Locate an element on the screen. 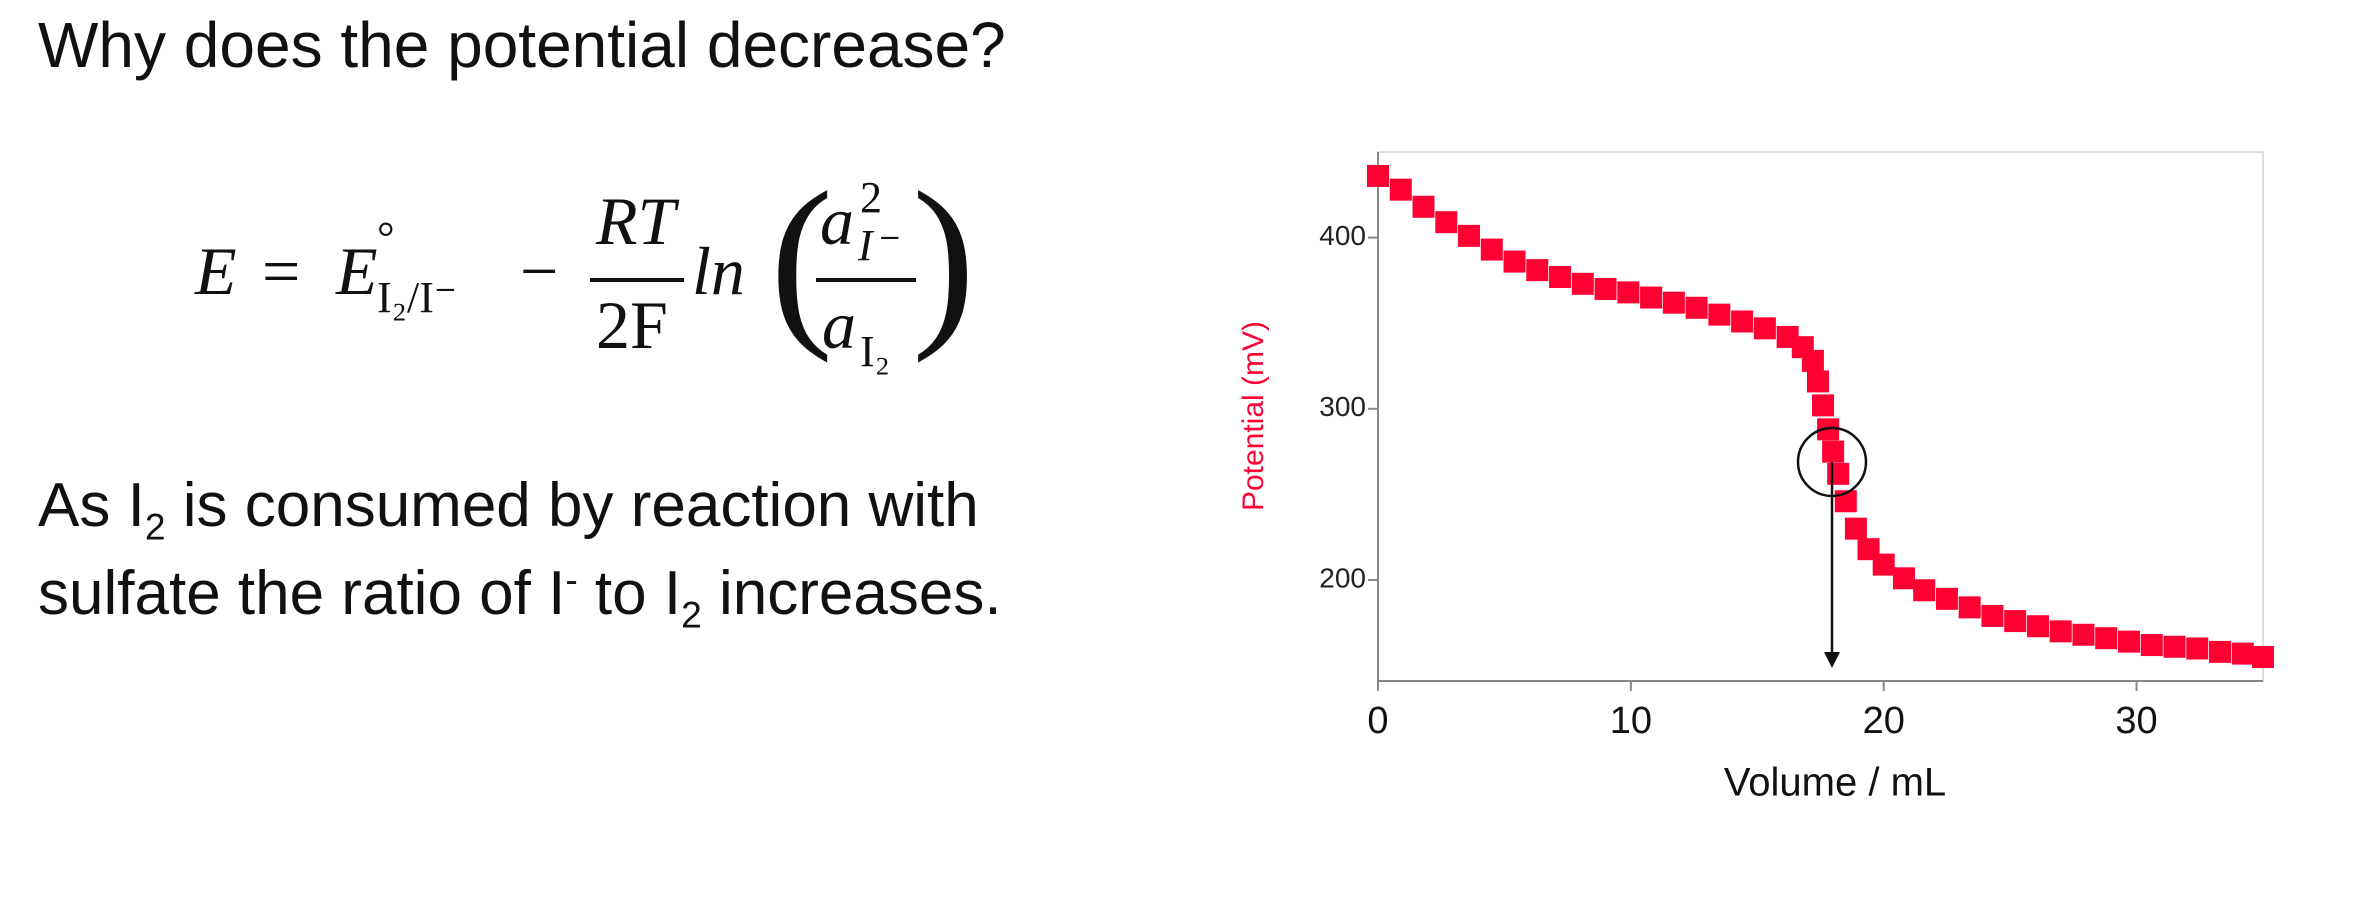  x-tick-label: 30 is located at coordinates (2136, 721).